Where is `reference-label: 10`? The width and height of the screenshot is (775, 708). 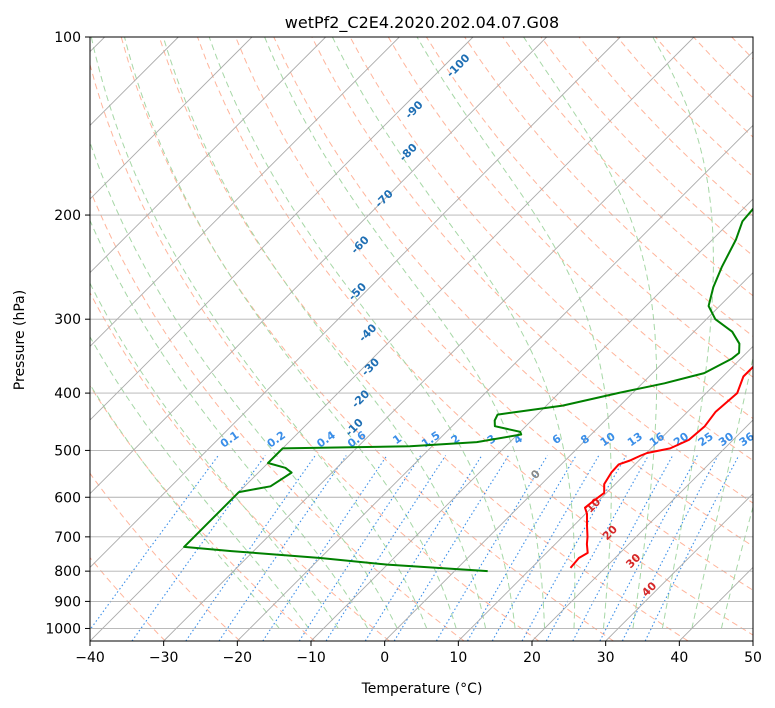
reference-label: 10 is located at coordinates (608, 440).